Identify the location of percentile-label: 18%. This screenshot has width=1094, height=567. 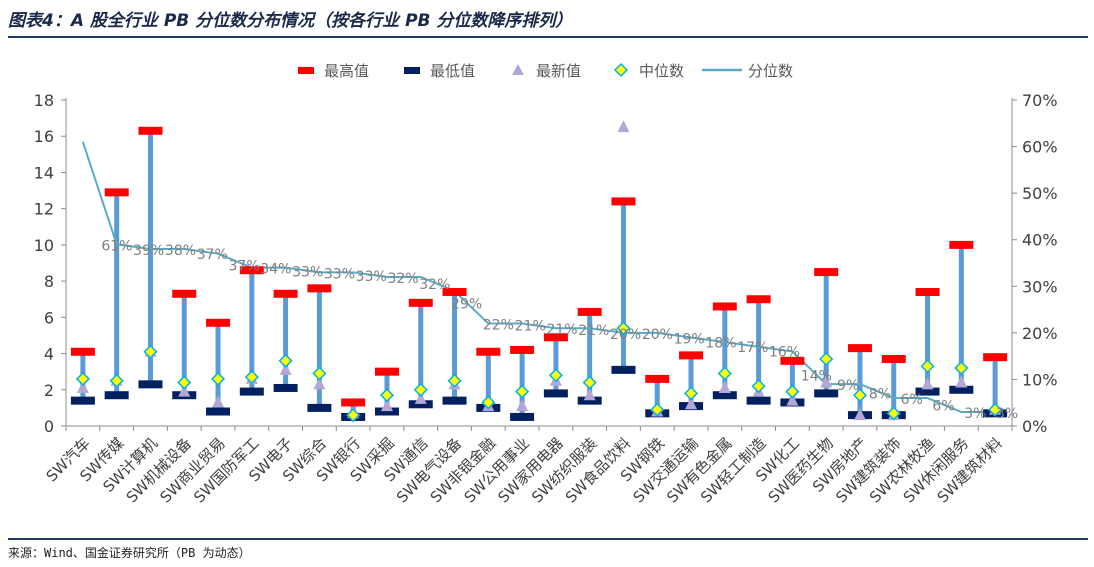
(720, 344).